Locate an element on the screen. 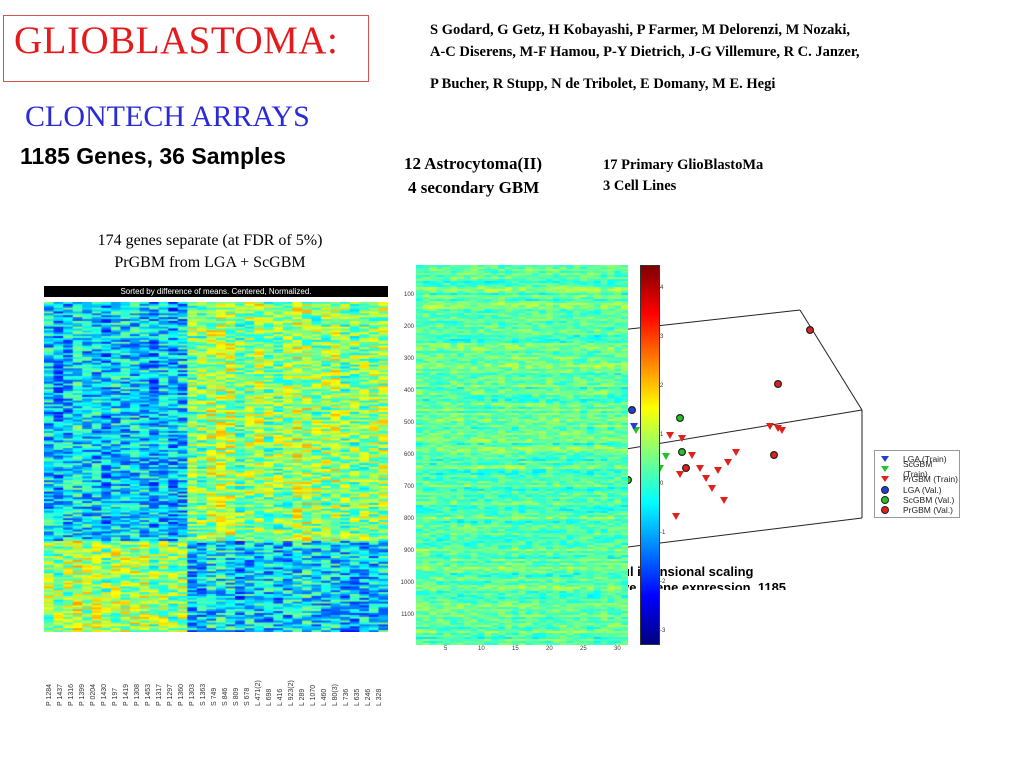 The height and width of the screenshot is (768, 1024). caption-line-2: PrGBM from LGA + ScGBM is located at coordinates (210, 262).